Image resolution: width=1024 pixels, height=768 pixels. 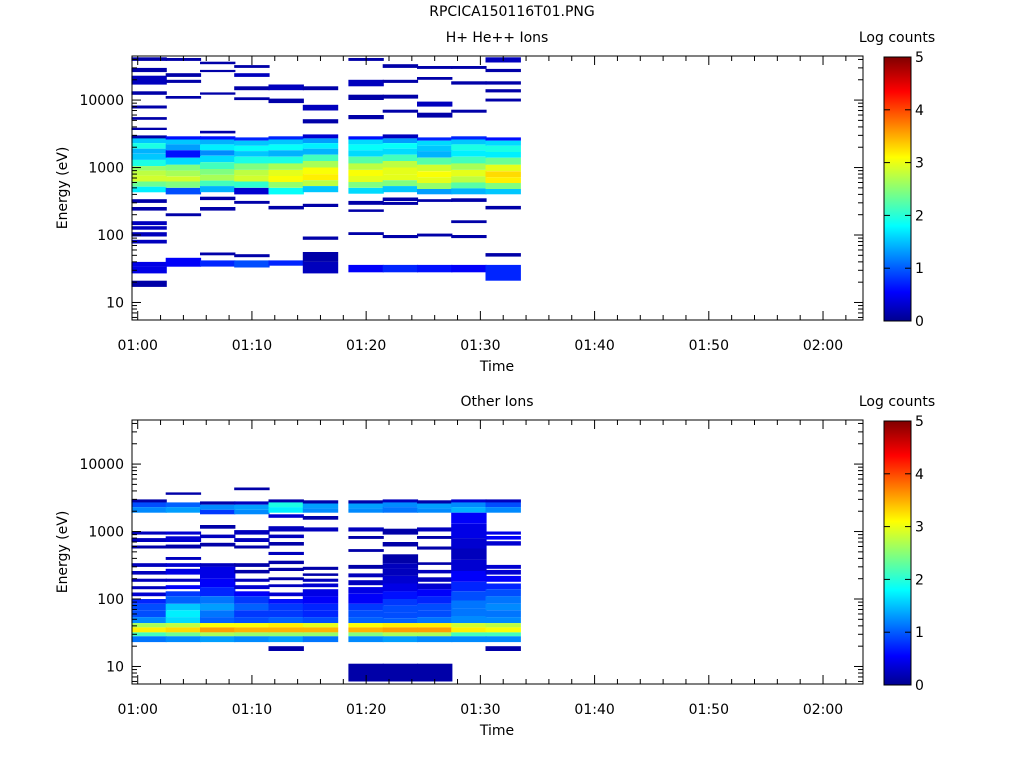 I want to click on colorbar-tick-label: 5, so click(x=919, y=58).